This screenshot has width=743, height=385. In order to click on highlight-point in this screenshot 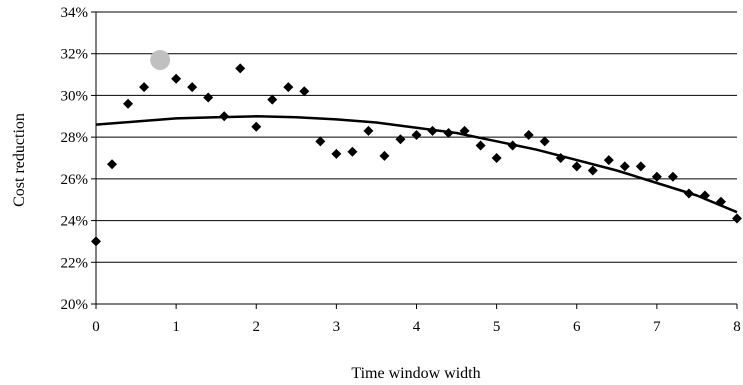, I will do `click(160, 59)`.